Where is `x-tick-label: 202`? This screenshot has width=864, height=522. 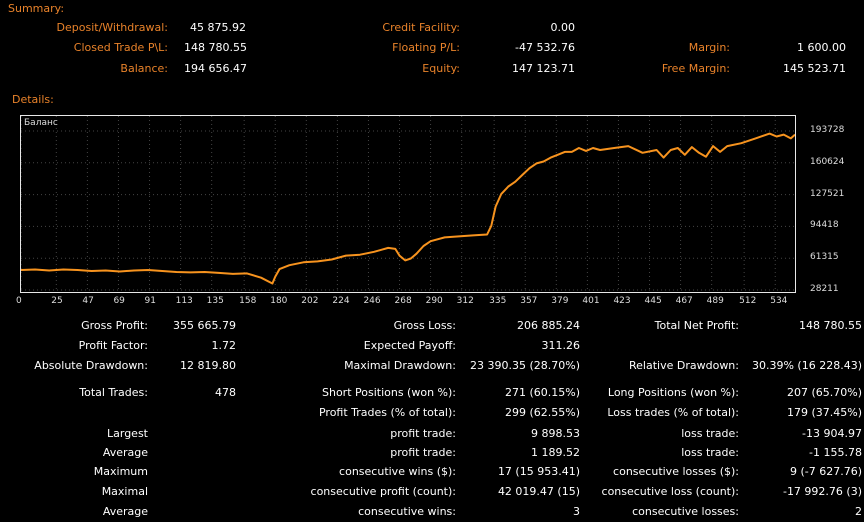 x-tick-label: 202 is located at coordinates (310, 301).